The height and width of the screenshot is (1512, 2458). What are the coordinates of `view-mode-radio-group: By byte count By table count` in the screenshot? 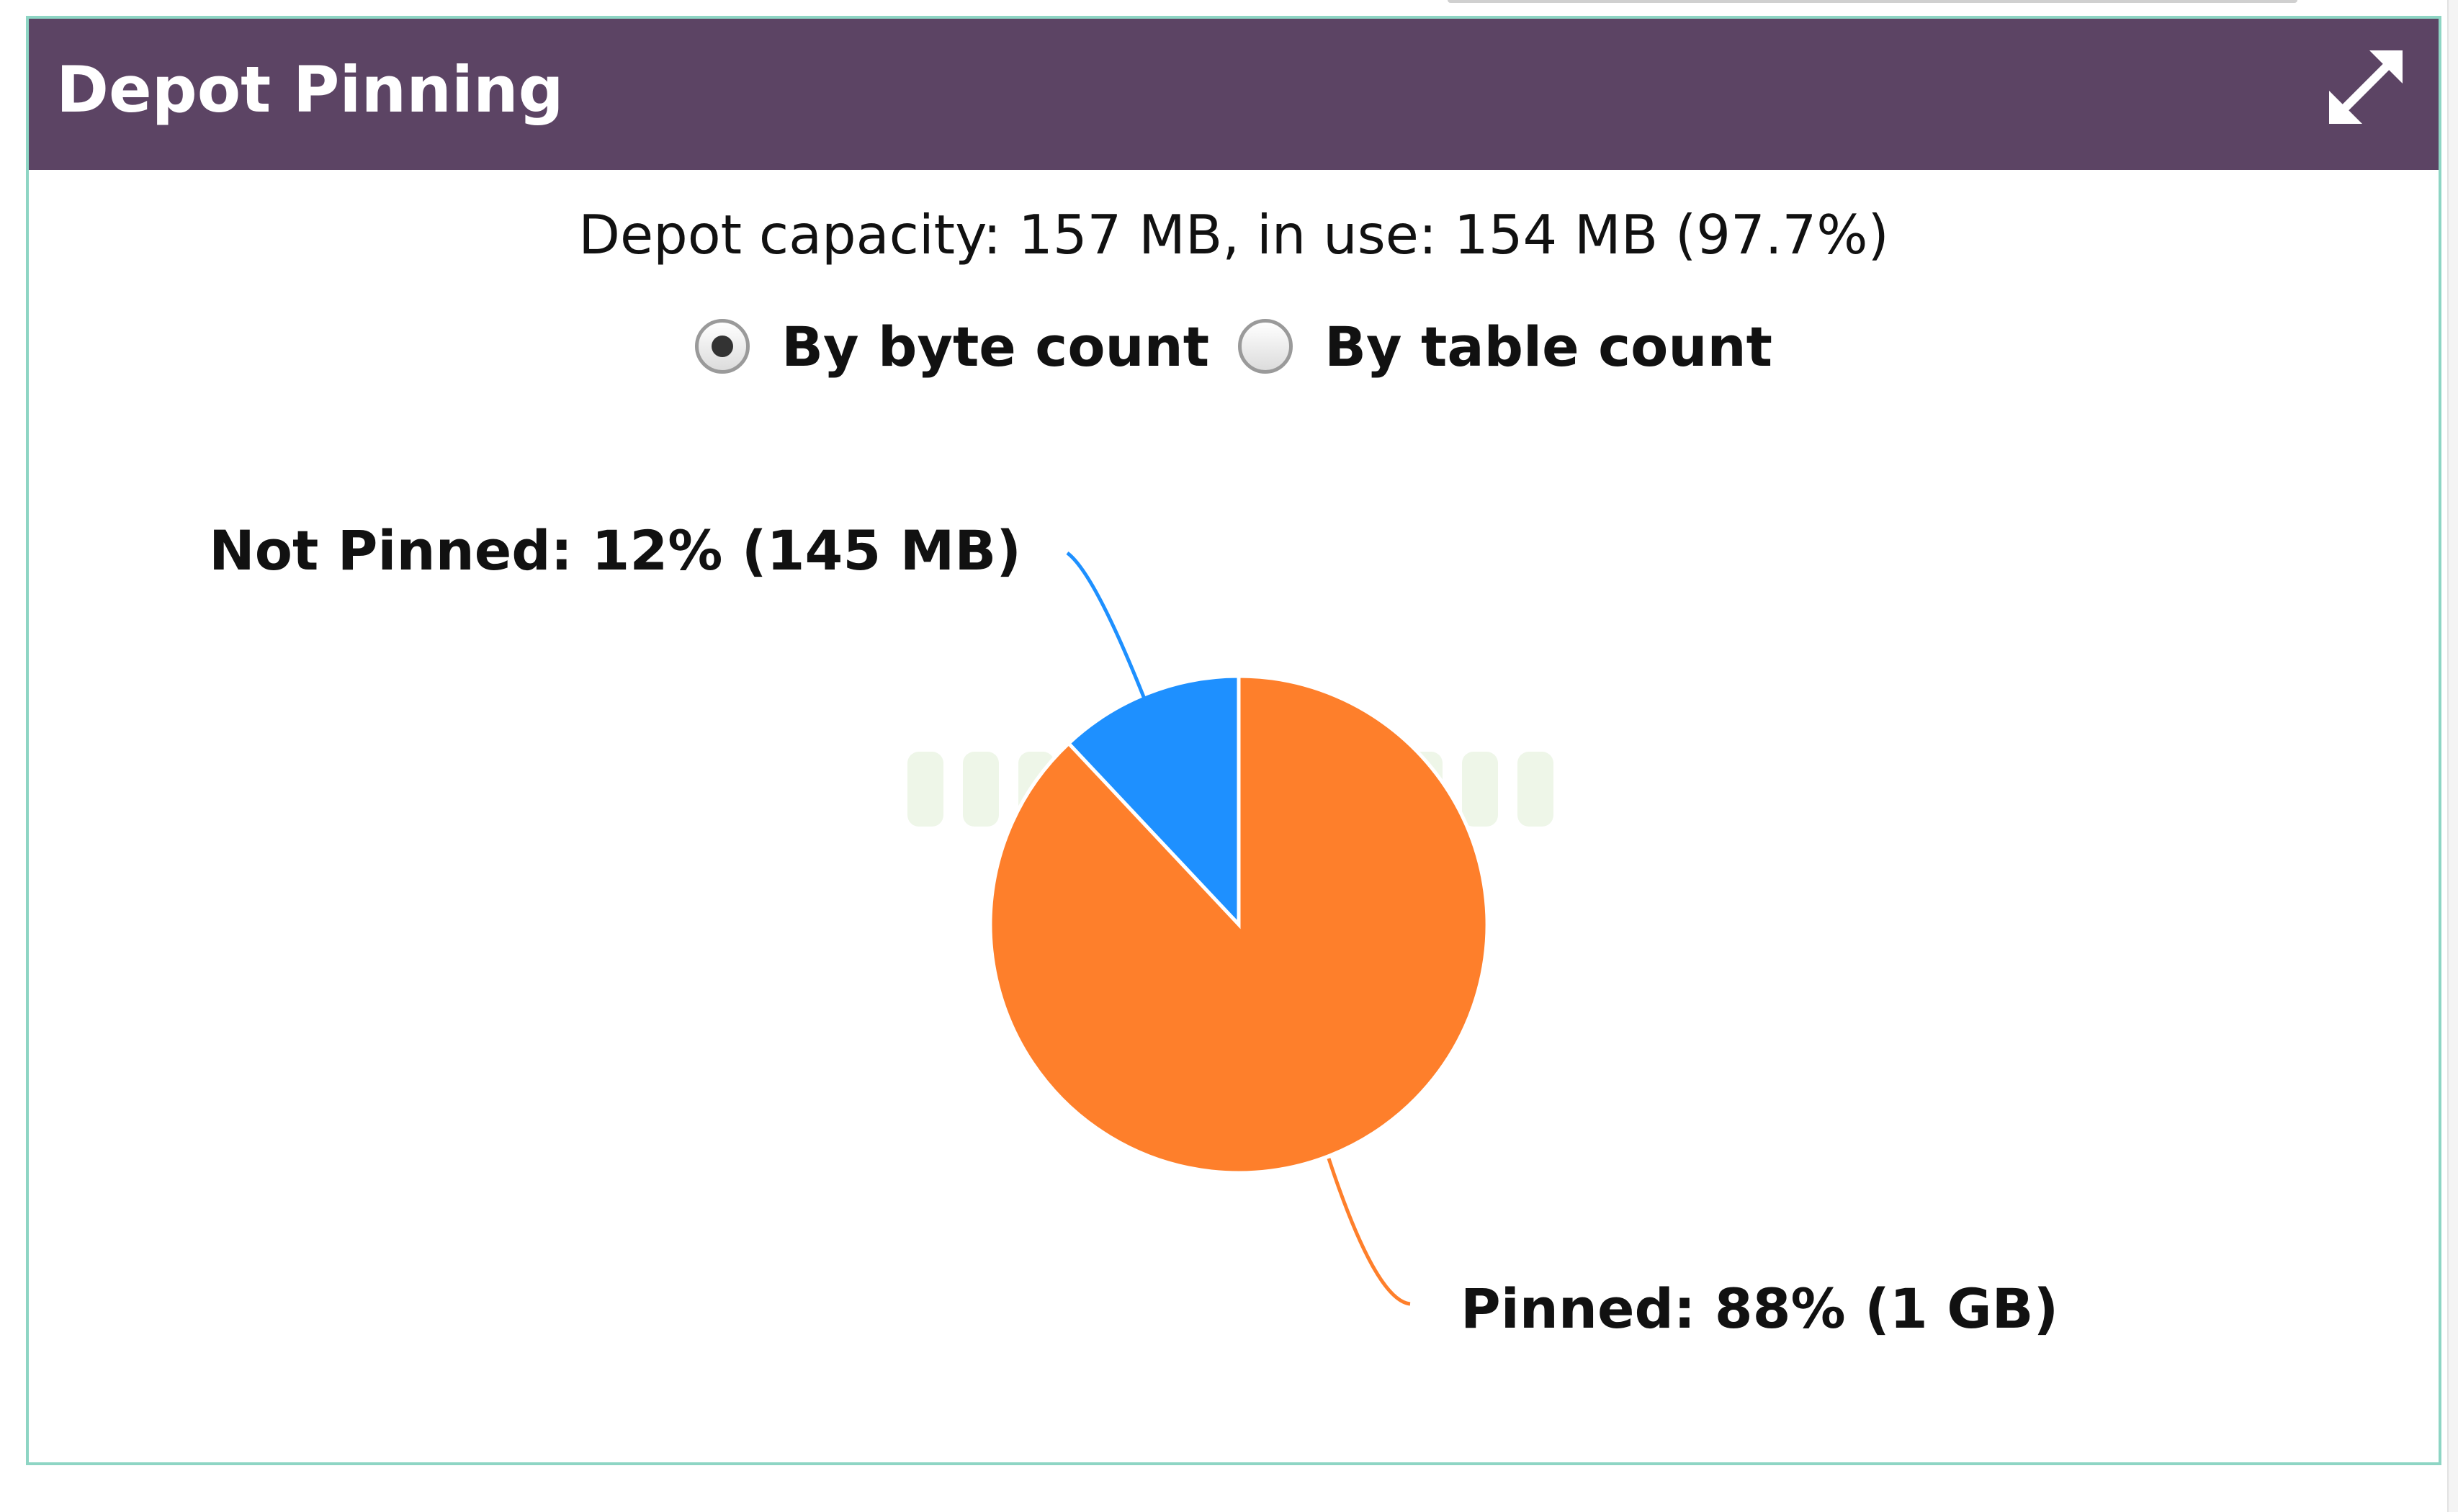 It's located at (1234, 346).